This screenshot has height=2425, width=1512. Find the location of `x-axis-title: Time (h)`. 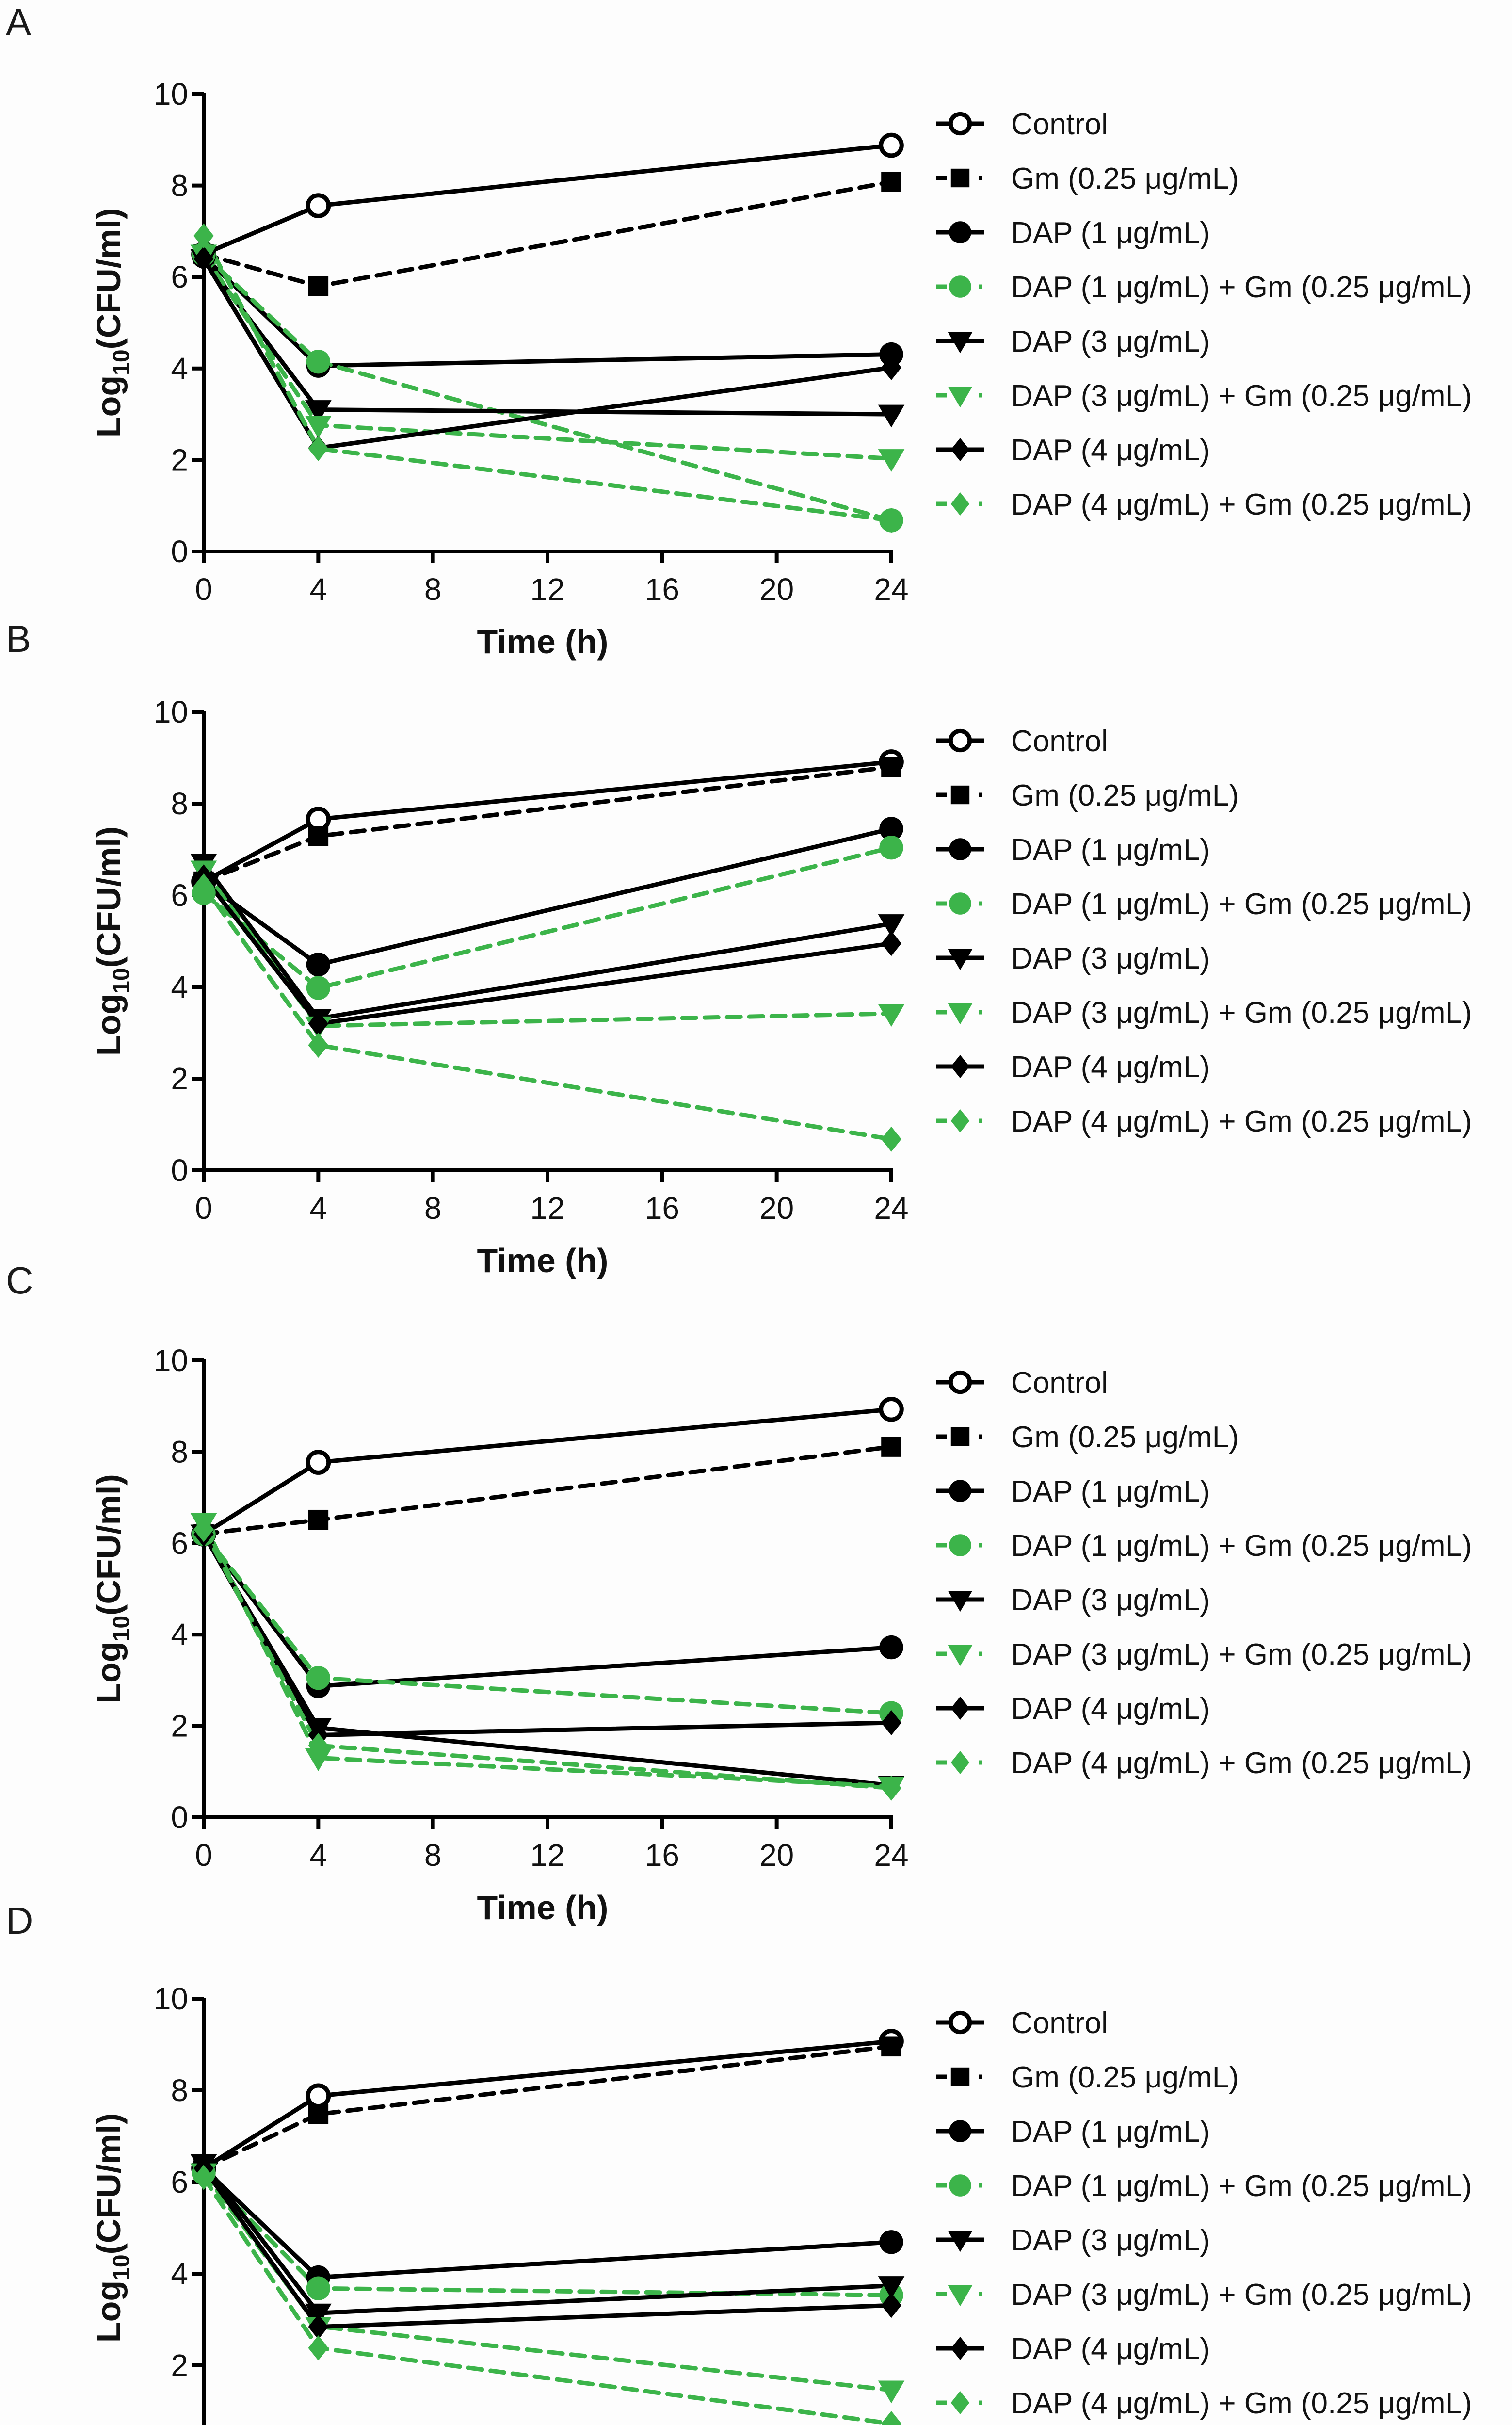

x-axis-title: Time (h) is located at coordinates (543, 1907).